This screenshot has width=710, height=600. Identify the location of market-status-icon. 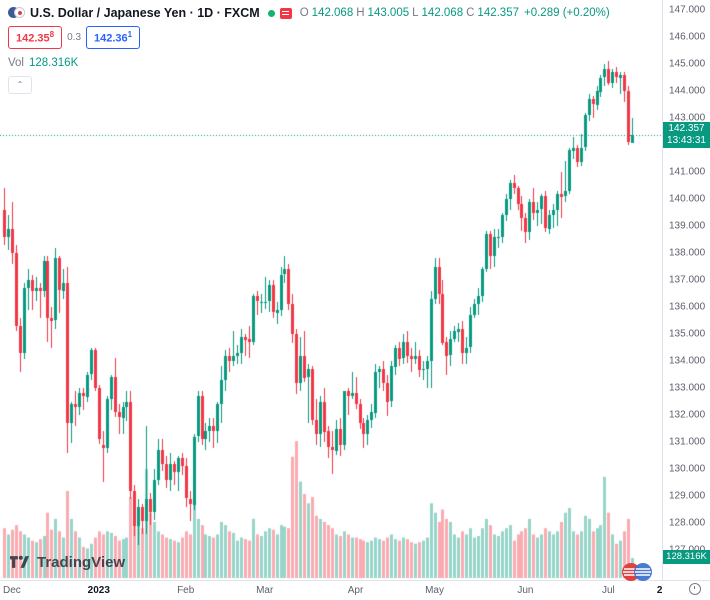
(271, 13).